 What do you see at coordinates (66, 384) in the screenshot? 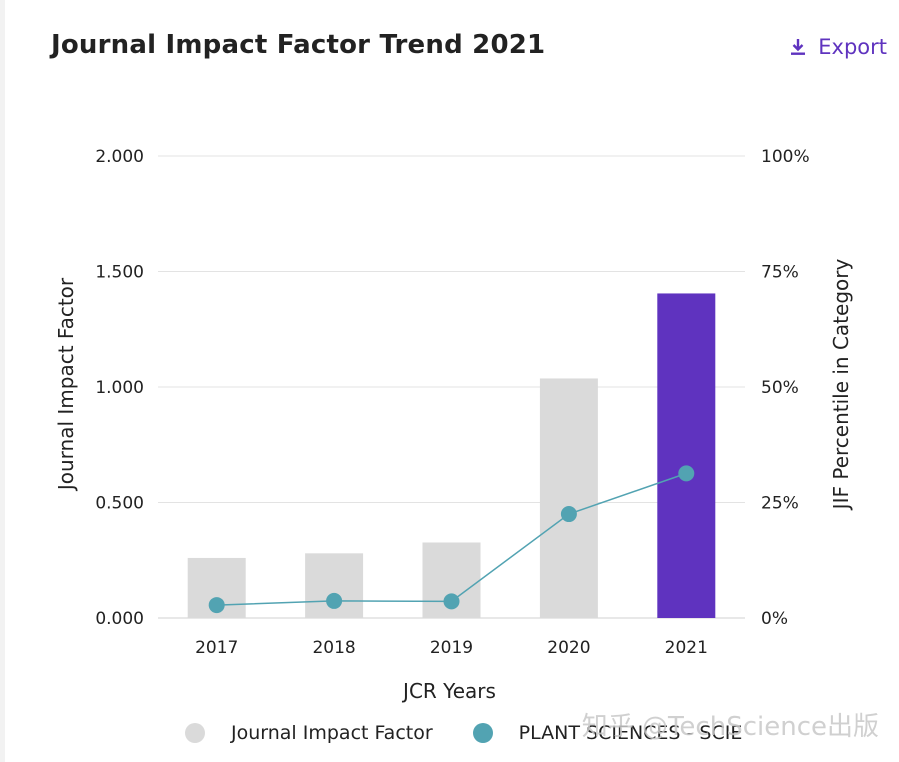
I see `y-axis-title: Journal Impact Factor` at bounding box center [66, 384].